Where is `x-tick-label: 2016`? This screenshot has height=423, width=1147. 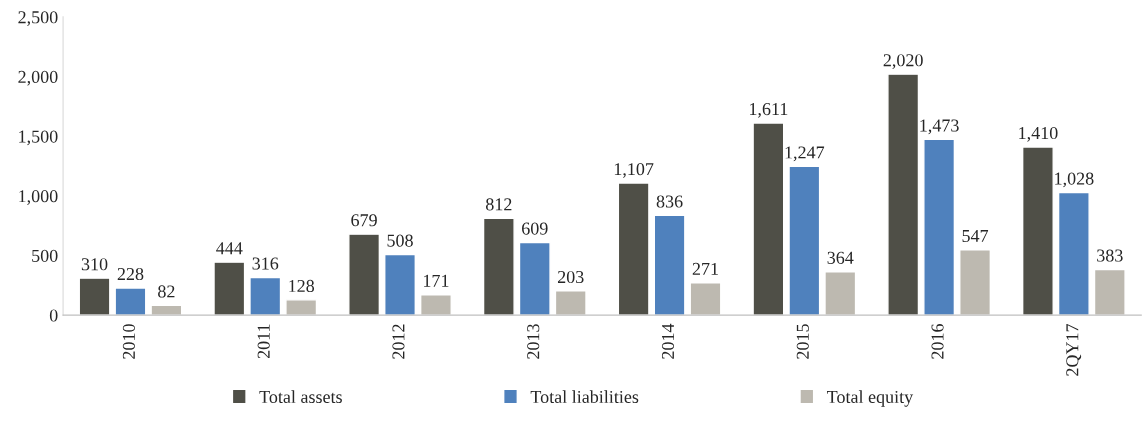 x-tick-label: 2016 is located at coordinates (937, 341).